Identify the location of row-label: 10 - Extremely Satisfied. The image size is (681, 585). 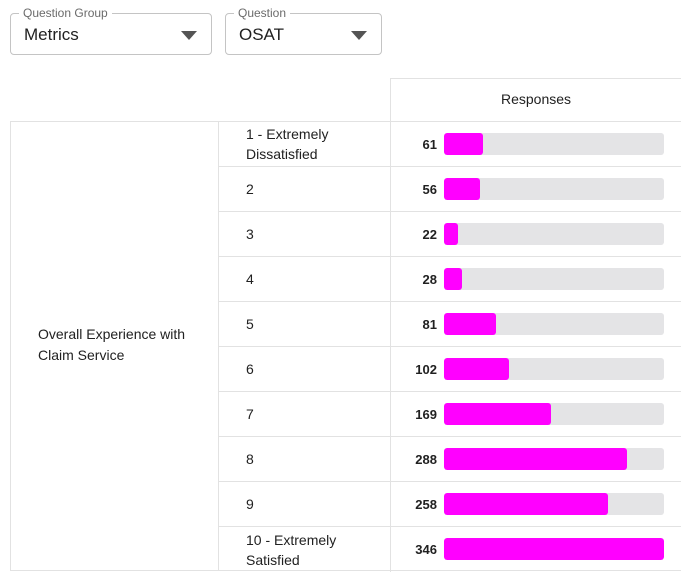
(305, 549).